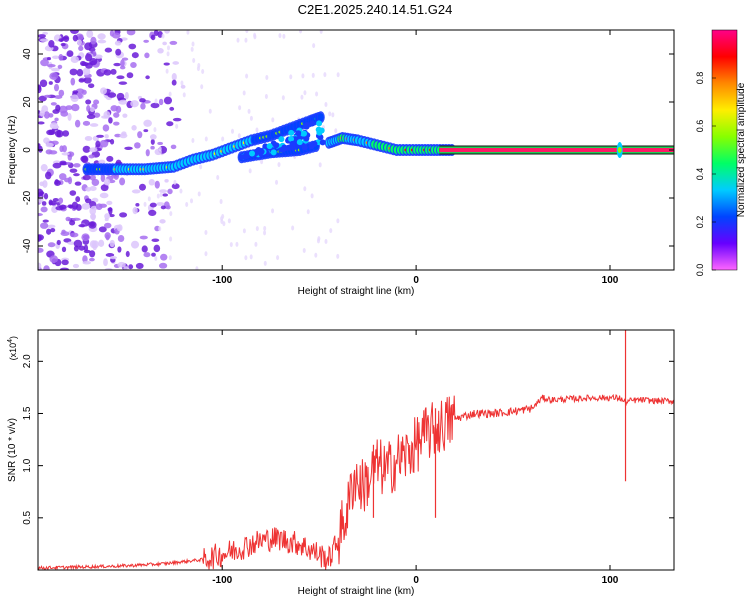 The image size is (750, 600). Describe the element at coordinates (222, 580) in the screenshot. I see `svg-text: -100` at that location.